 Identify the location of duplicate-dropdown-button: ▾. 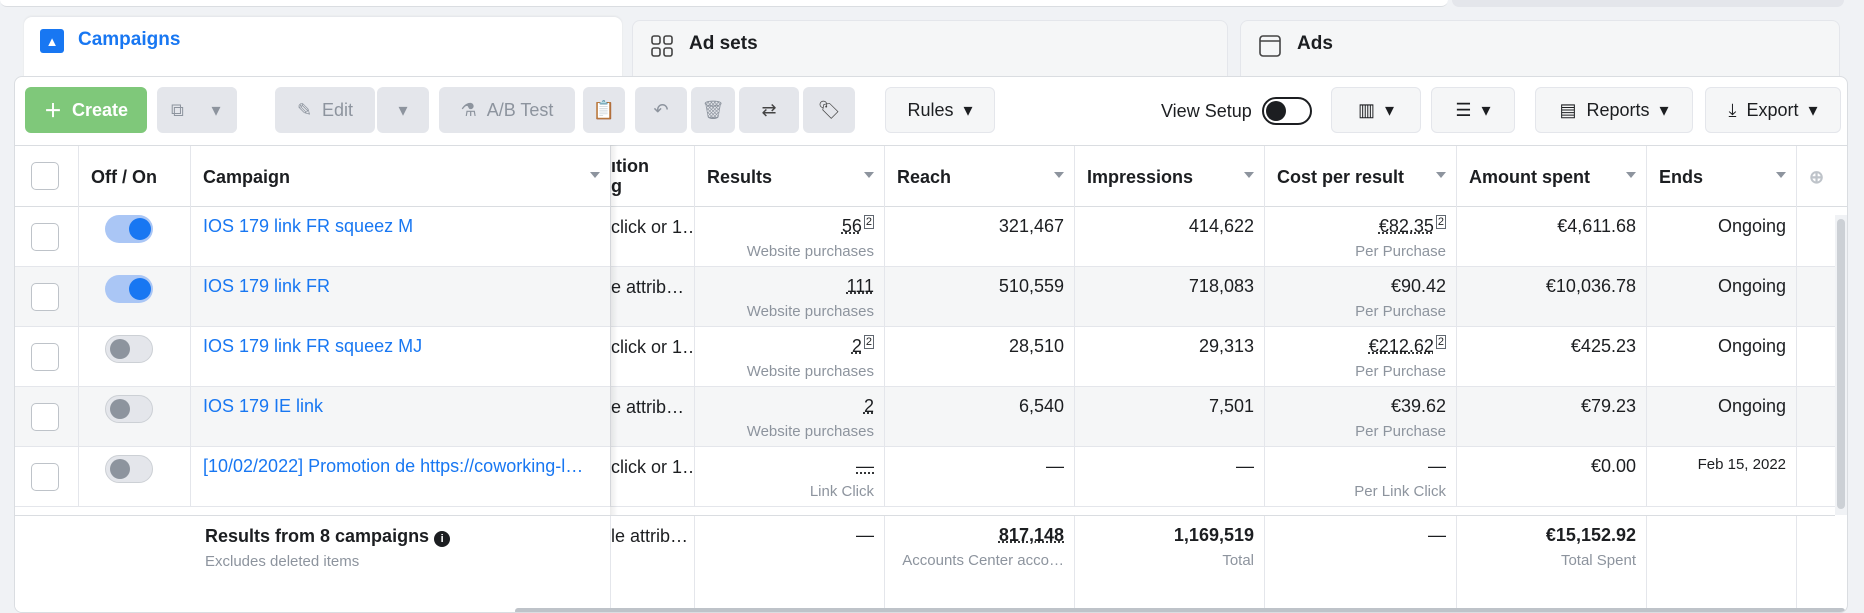
(216, 110).